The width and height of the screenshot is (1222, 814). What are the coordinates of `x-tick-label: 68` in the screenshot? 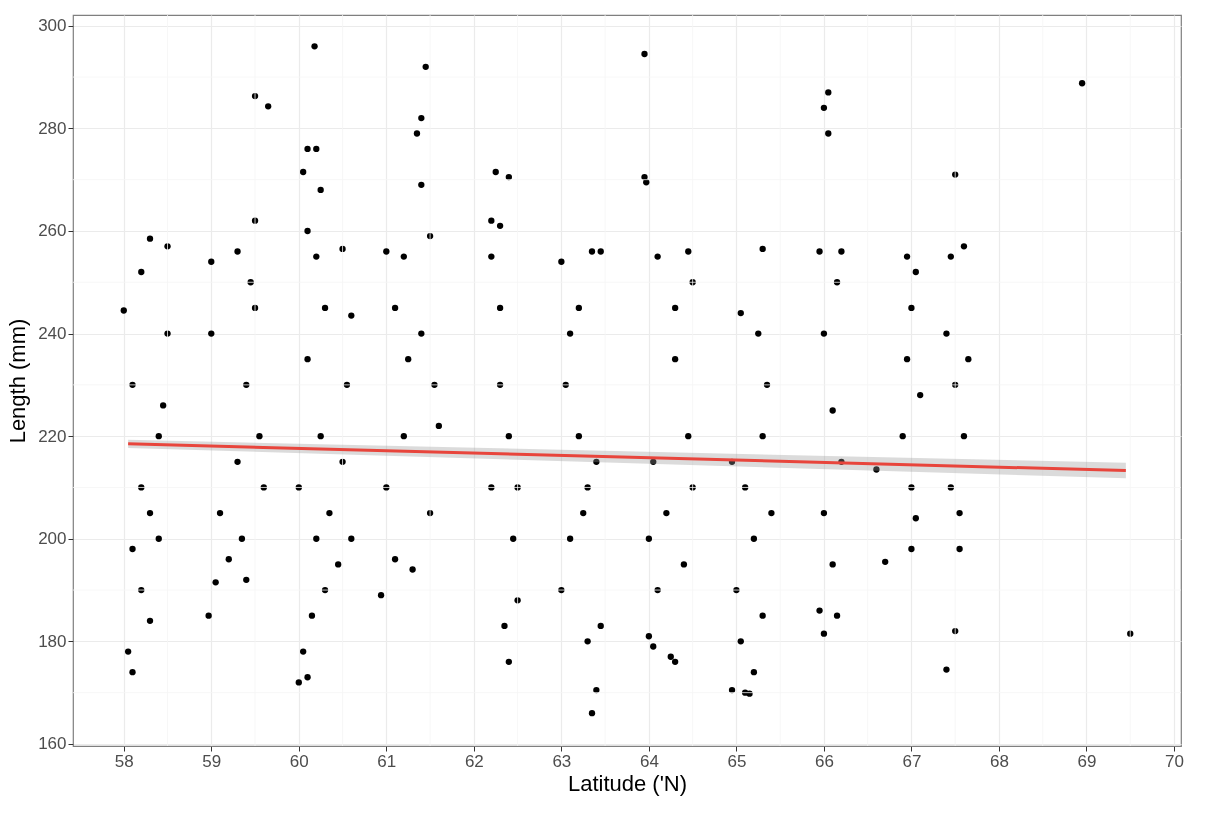 It's located at (999, 761).